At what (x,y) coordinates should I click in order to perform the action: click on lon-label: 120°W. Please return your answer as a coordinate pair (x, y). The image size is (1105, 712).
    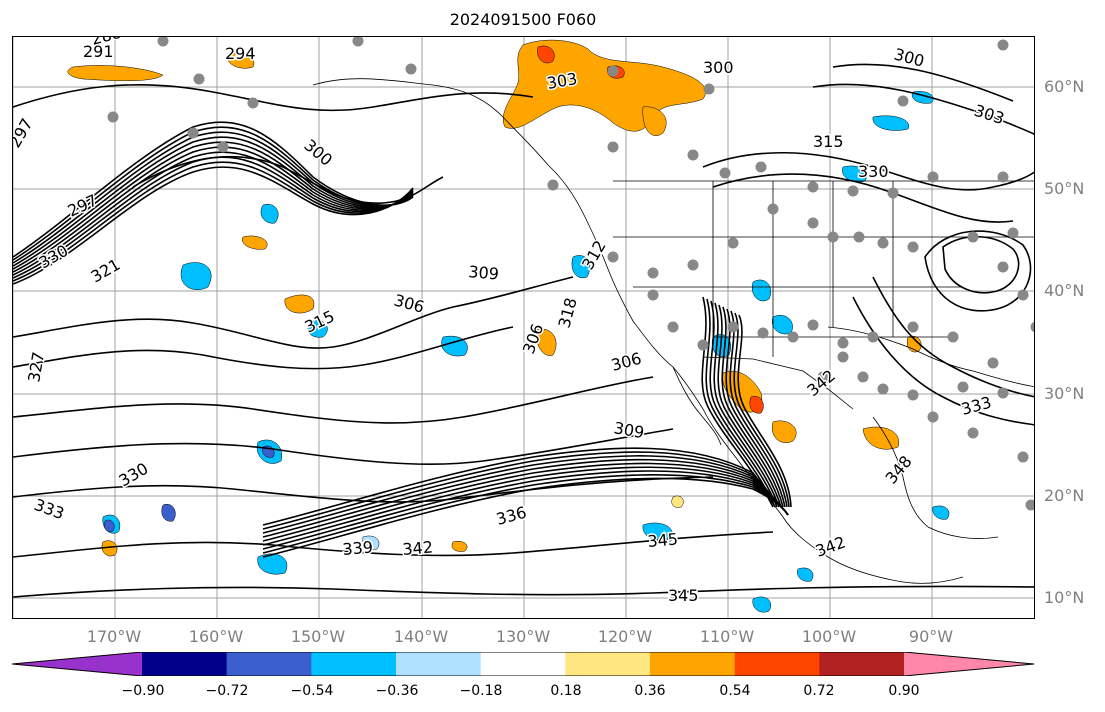
    Looking at the image, I should click on (625, 636).